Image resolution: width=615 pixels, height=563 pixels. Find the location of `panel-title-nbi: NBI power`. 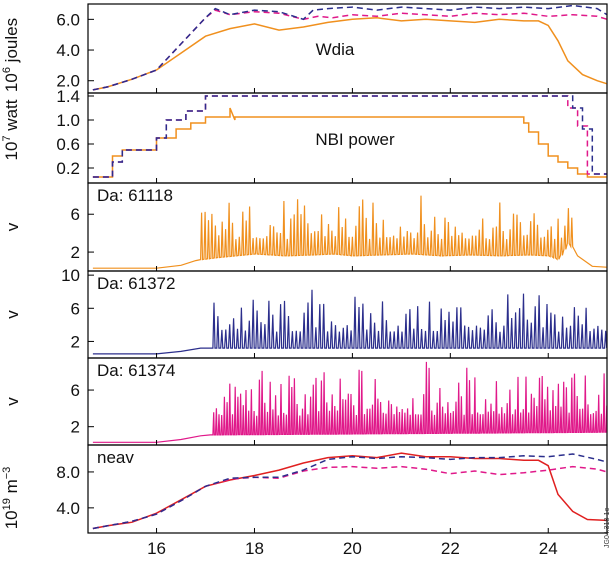

panel-title-nbi: NBI power is located at coordinates (355, 139).